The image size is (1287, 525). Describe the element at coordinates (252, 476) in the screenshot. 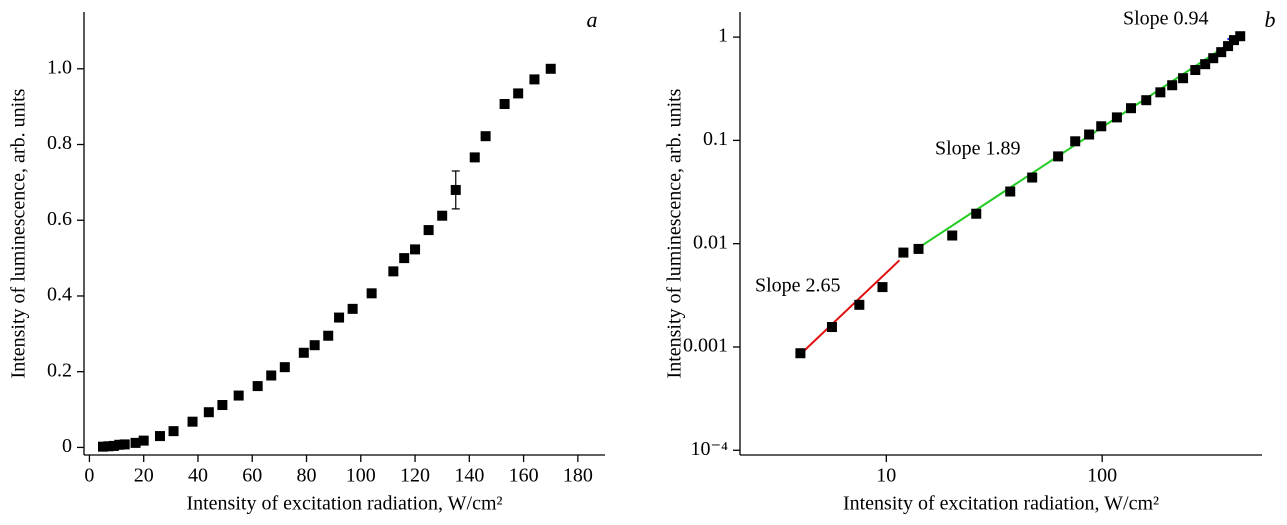

I see `x-tick-label: 60` at that location.